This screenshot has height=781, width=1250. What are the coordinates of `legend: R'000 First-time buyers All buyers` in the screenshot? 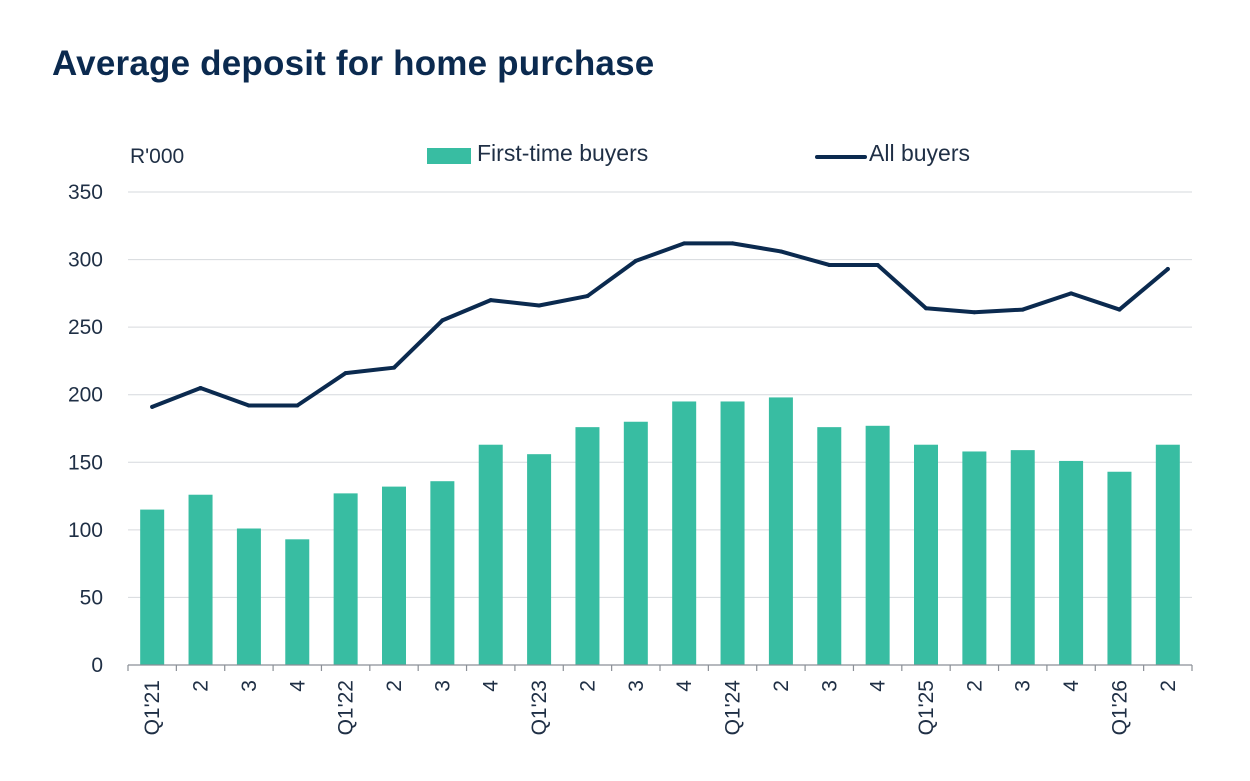 It's located at (550, 154).